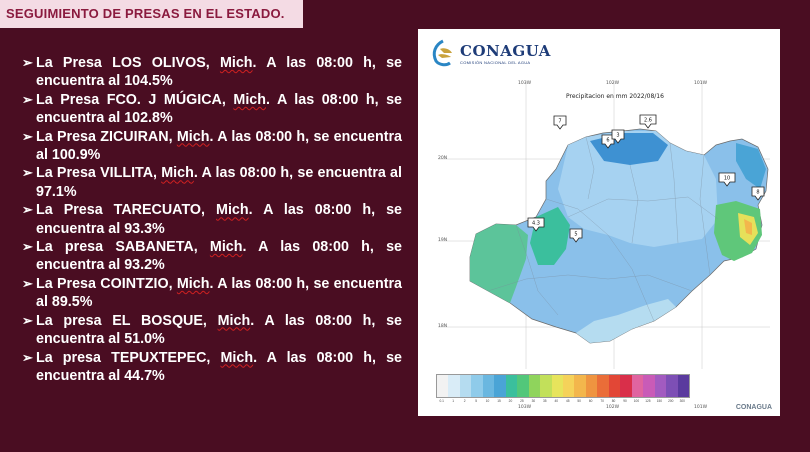 The height and width of the screenshot is (452, 810). I want to click on legend-tick-label: 300, so click(683, 401).